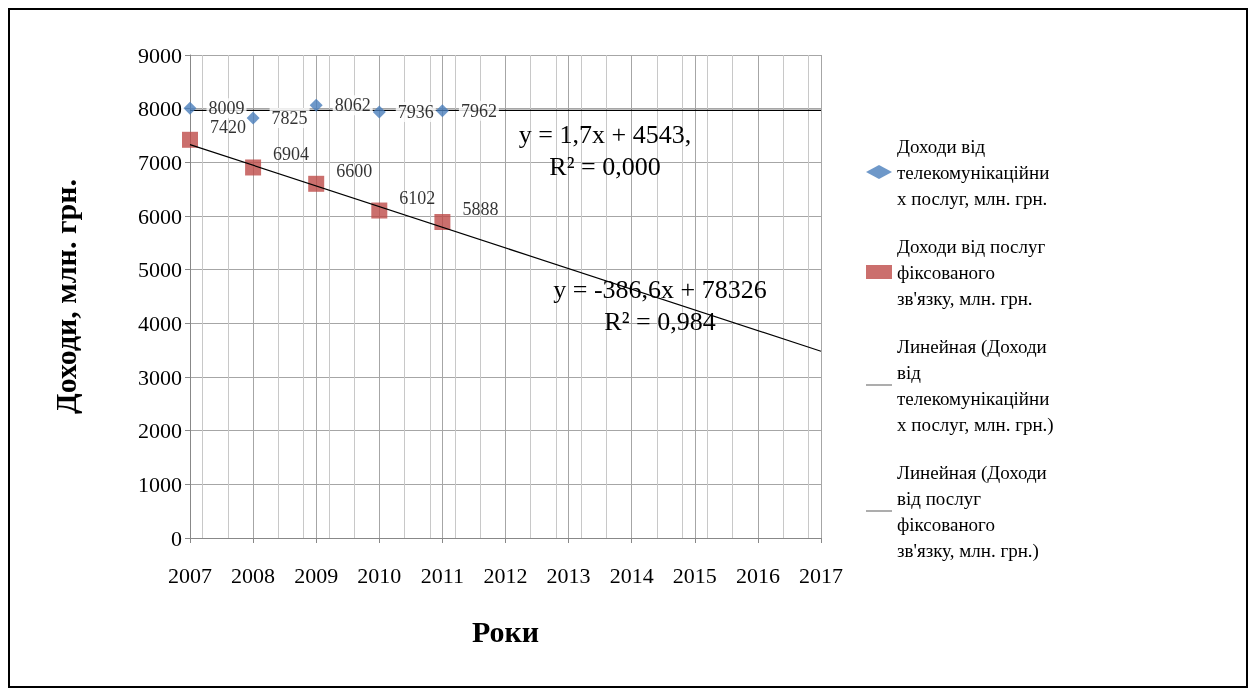  Describe the element at coordinates (352, 105) in the screenshot. I see `data-label: 8062` at that location.